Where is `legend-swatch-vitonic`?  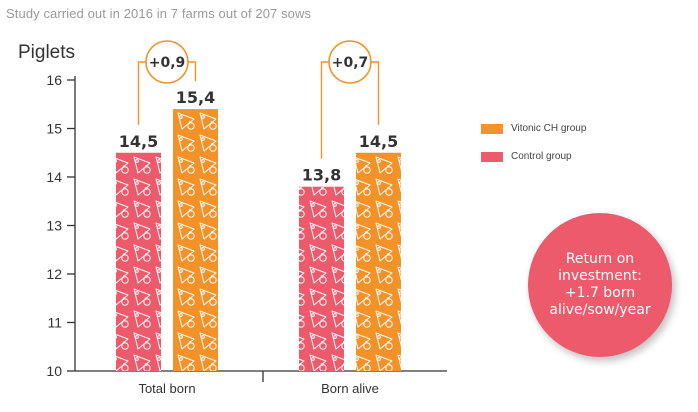 legend-swatch-vitonic is located at coordinates (492, 129).